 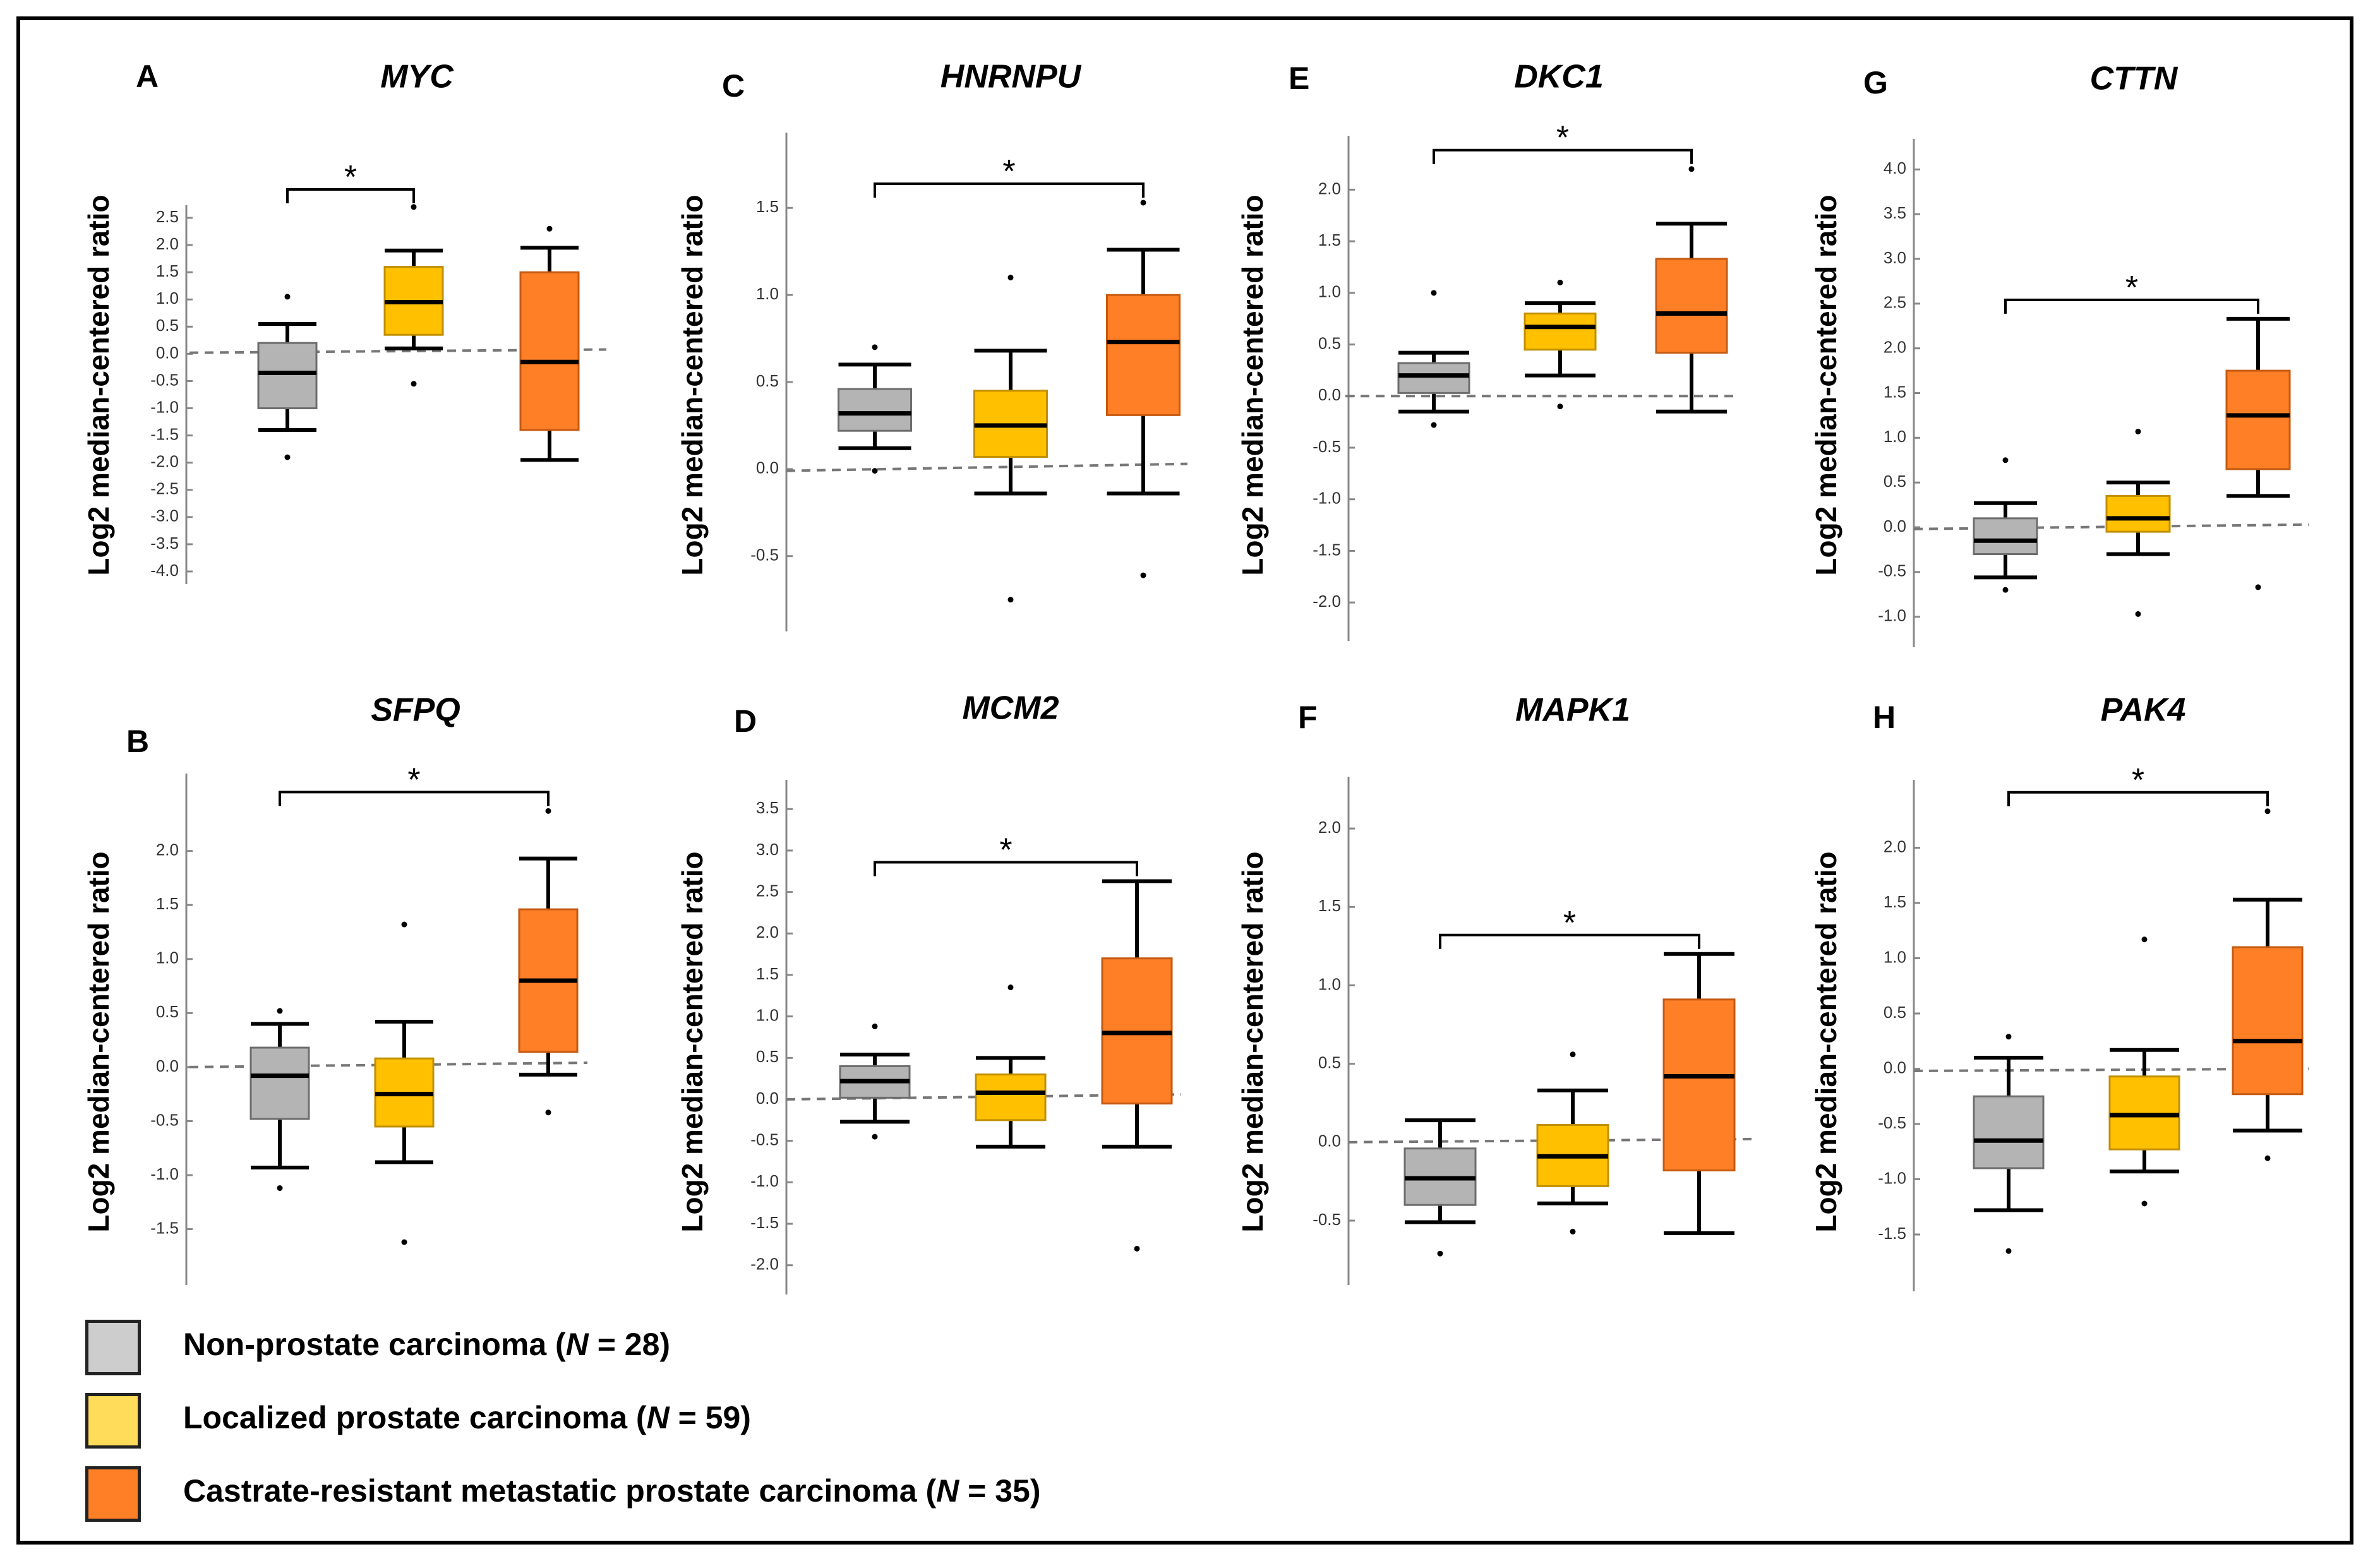 What do you see at coordinates (287, 376) in the screenshot?
I see `box-a-non-prostate` at bounding box center [287, 376].